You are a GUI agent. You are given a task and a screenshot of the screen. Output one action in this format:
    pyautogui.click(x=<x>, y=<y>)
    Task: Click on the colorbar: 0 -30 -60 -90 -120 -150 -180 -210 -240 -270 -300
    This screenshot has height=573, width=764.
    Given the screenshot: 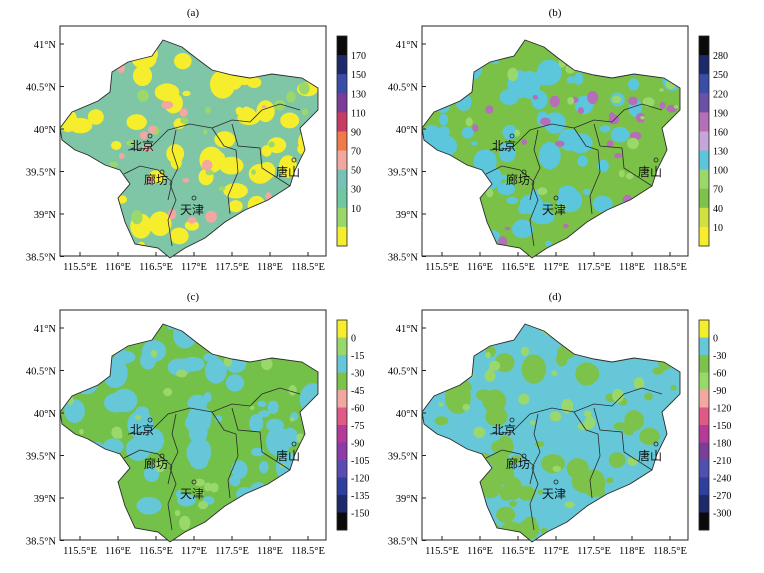 What is the action you would take?
    pyautogui.click(x=714, y=425)
    